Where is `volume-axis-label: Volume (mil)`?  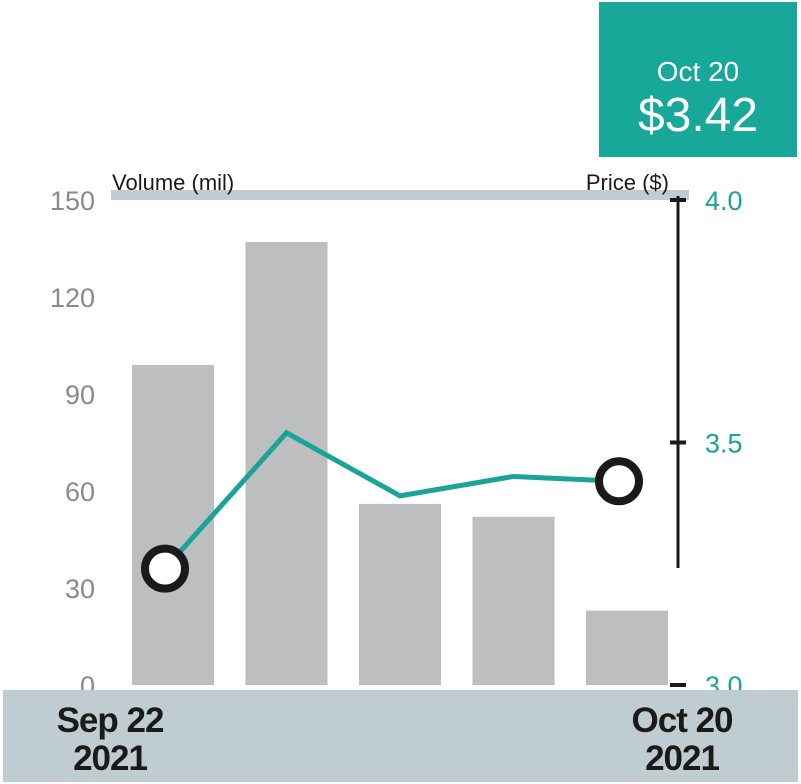
volume-axis-label: Volume (mil) is located at coordinates (173, 182).